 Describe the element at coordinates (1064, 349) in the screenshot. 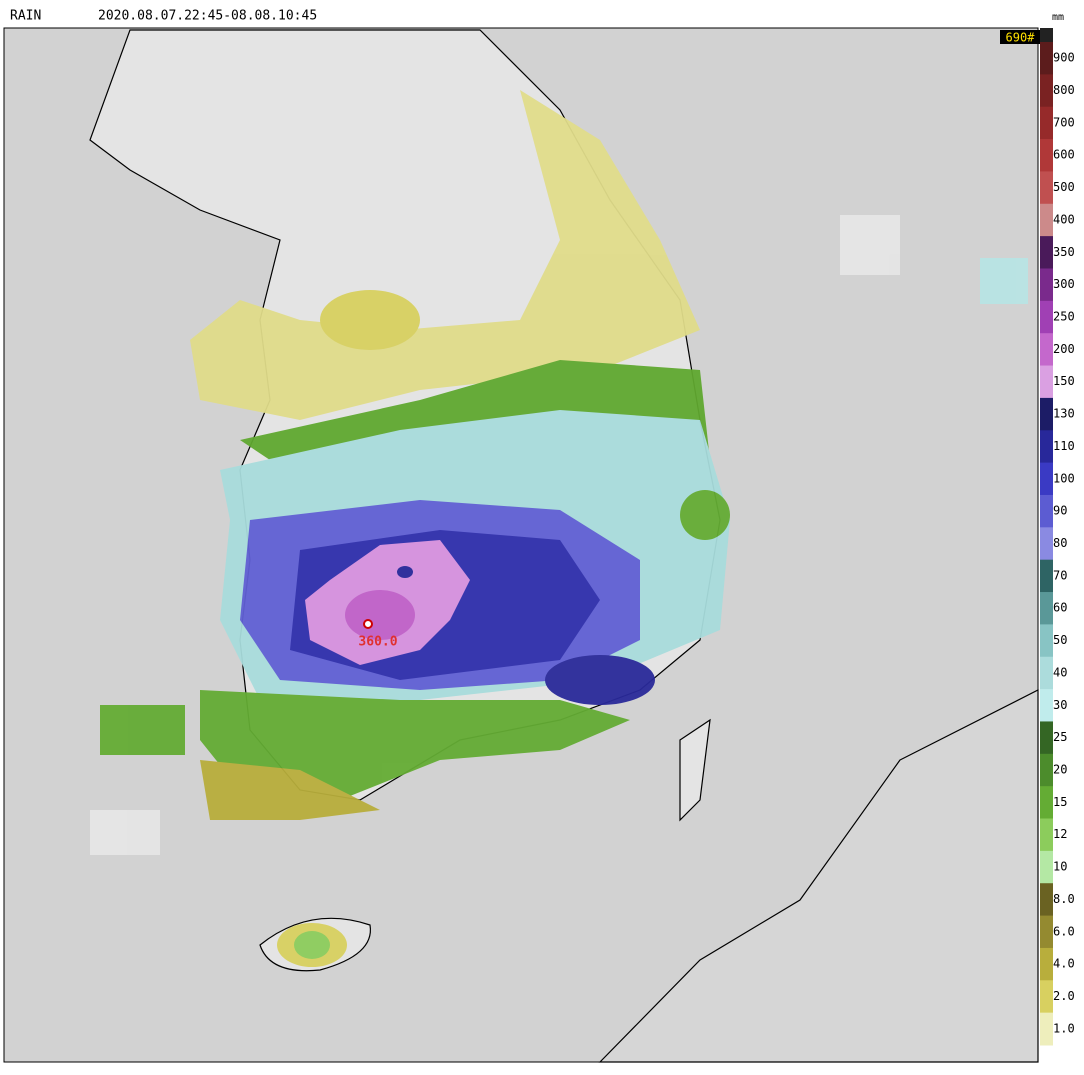

I see `legend-label: 200` at that location.